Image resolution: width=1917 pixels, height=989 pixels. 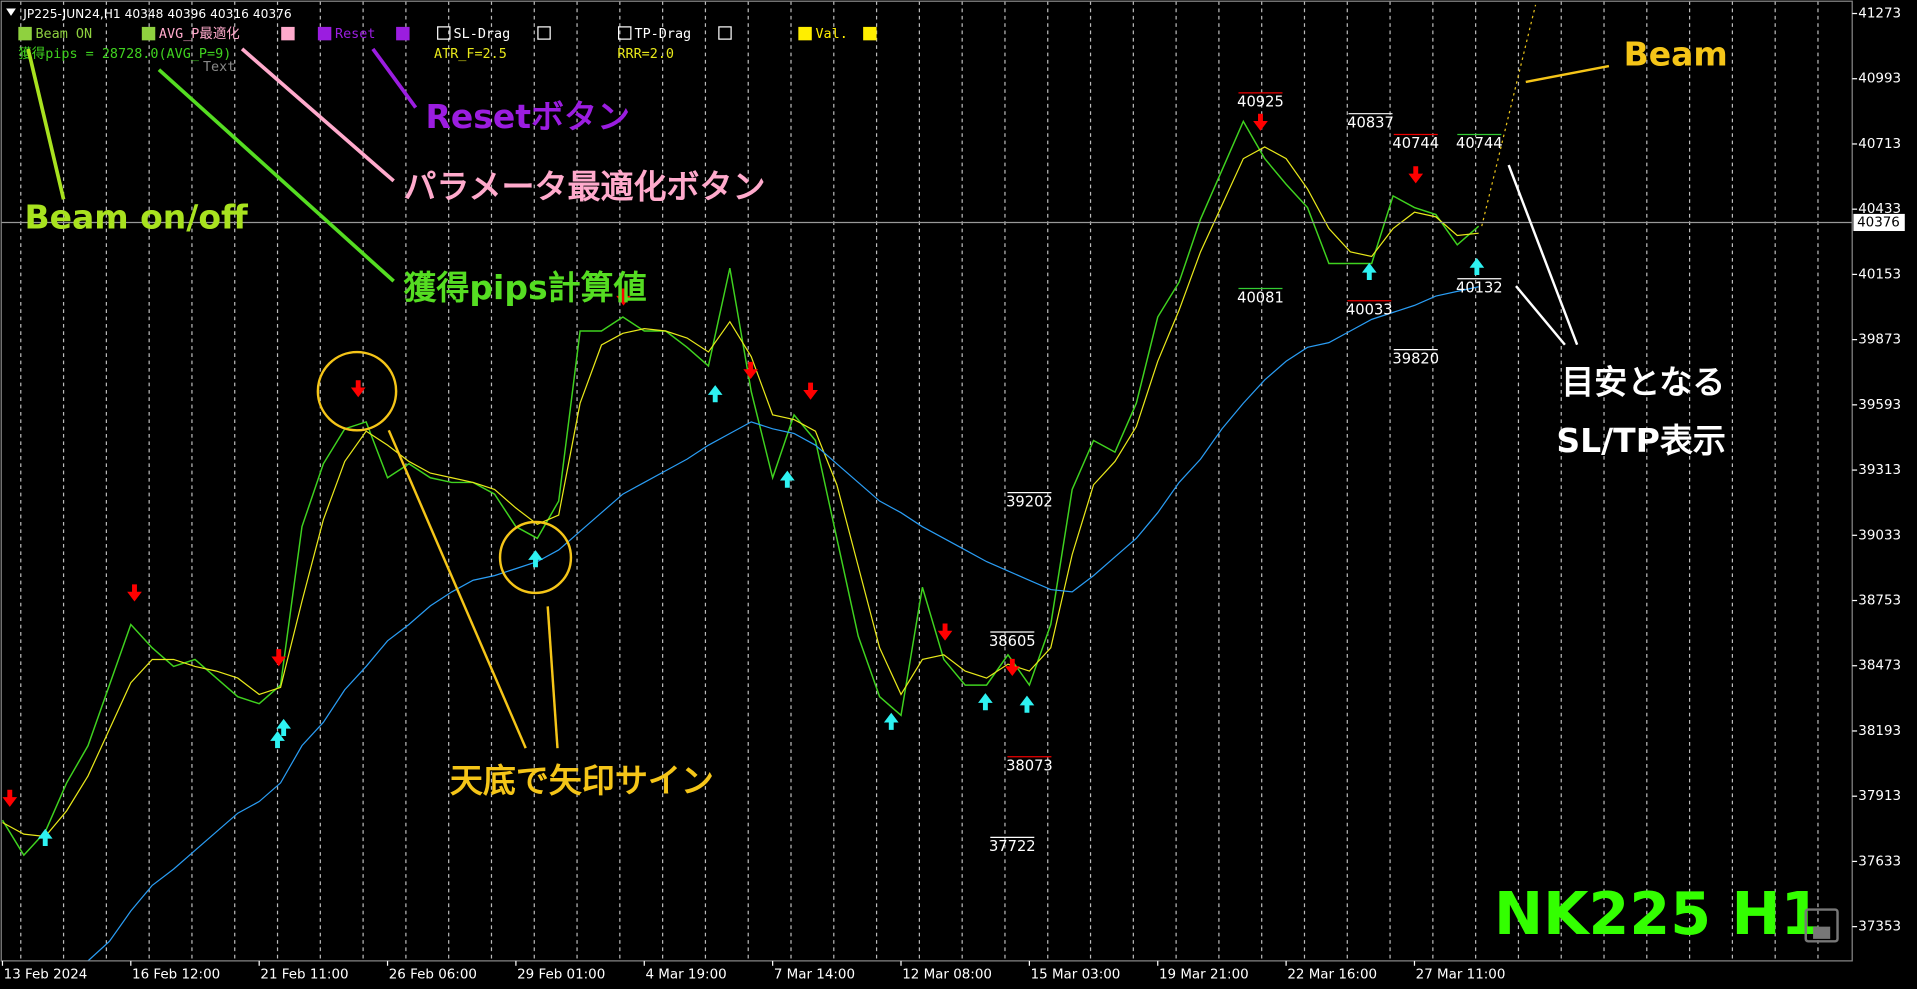 I want to click on tp-drag-label: TP-Drag, so click(x=663, y=34).